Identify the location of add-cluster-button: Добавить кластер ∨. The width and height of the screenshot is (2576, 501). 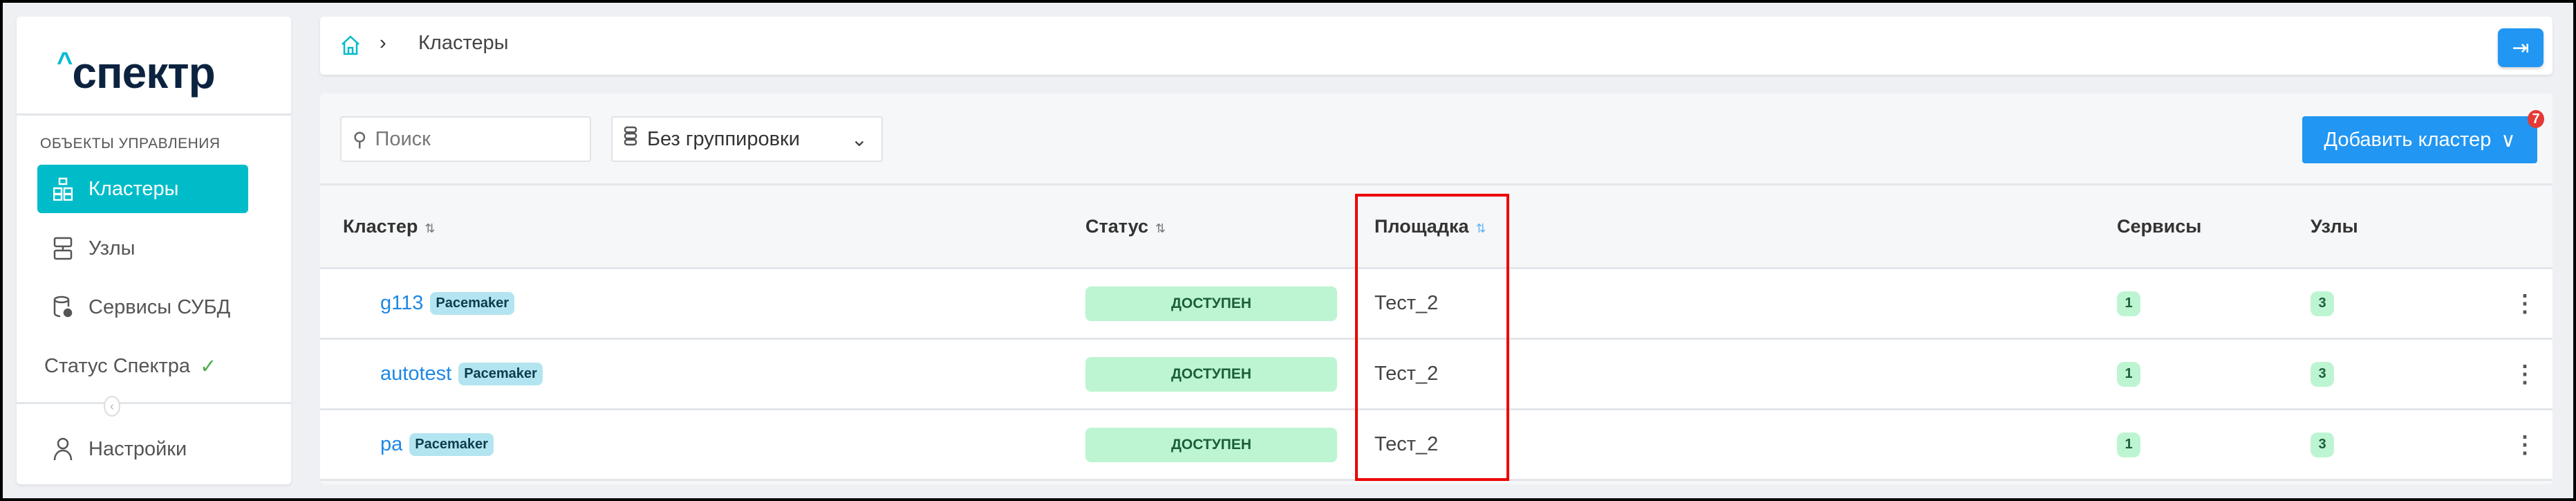
(2419, 139).